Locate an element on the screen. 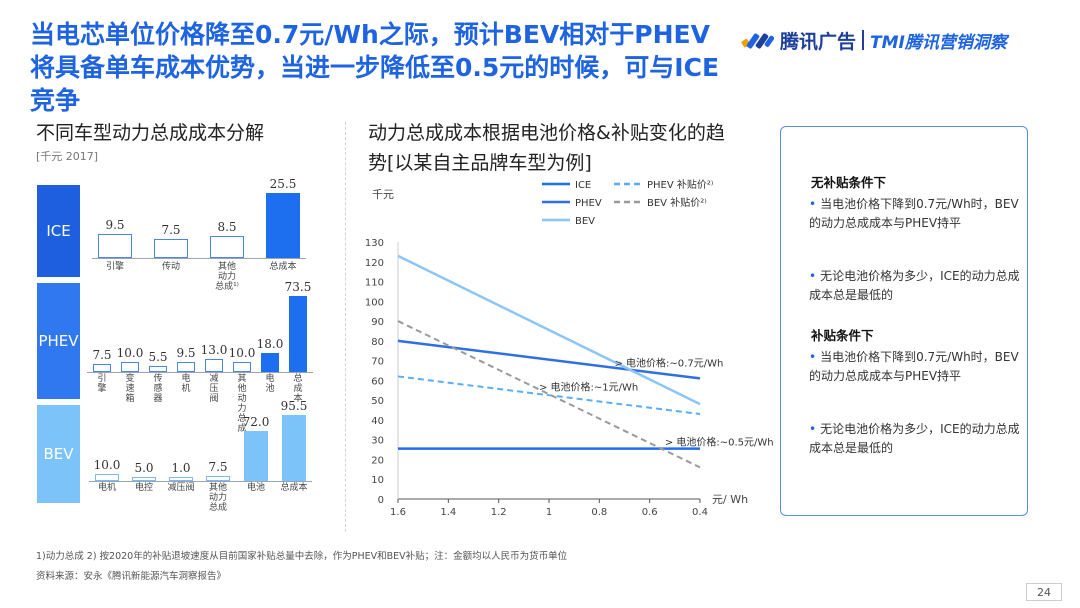  price-annotation: > 电池价格:~0.7元/Wh is located at coordinates (669, 363).